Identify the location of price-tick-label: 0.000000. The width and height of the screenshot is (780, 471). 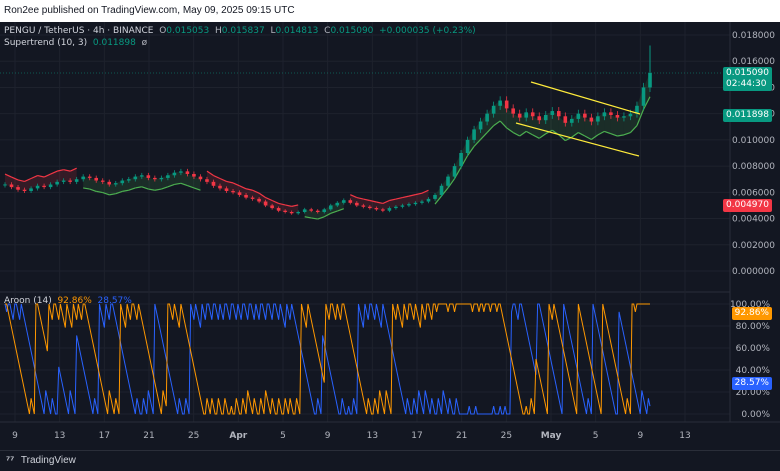
(753, 272).